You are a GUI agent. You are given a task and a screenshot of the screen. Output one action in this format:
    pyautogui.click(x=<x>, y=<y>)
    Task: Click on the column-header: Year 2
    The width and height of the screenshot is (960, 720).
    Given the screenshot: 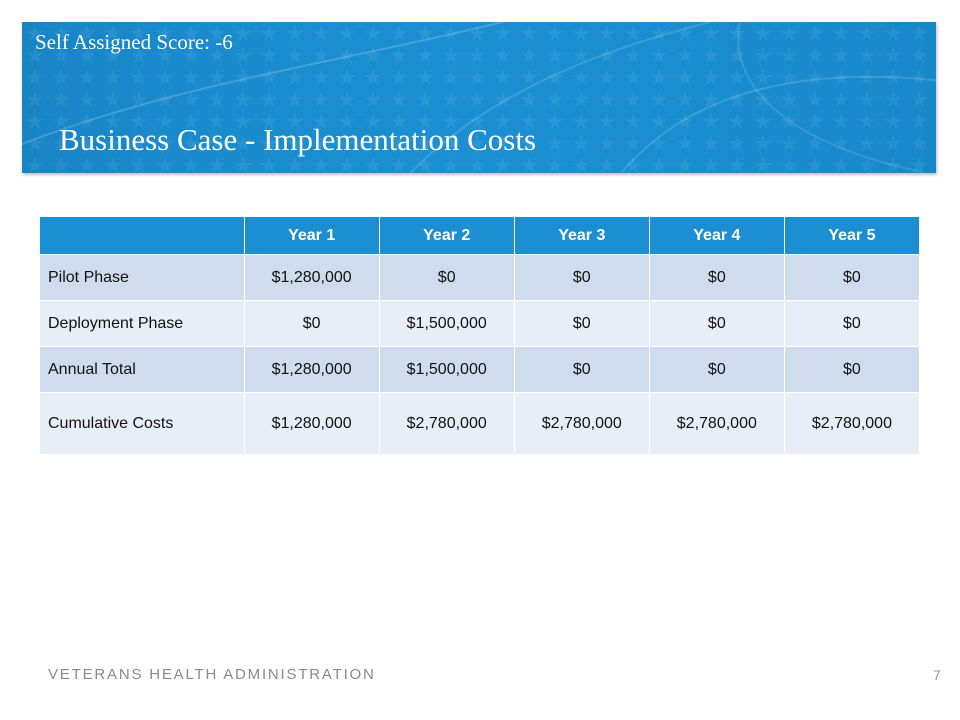 What is the action you would take?
    pyautogui.click(x=447, y=236)
    